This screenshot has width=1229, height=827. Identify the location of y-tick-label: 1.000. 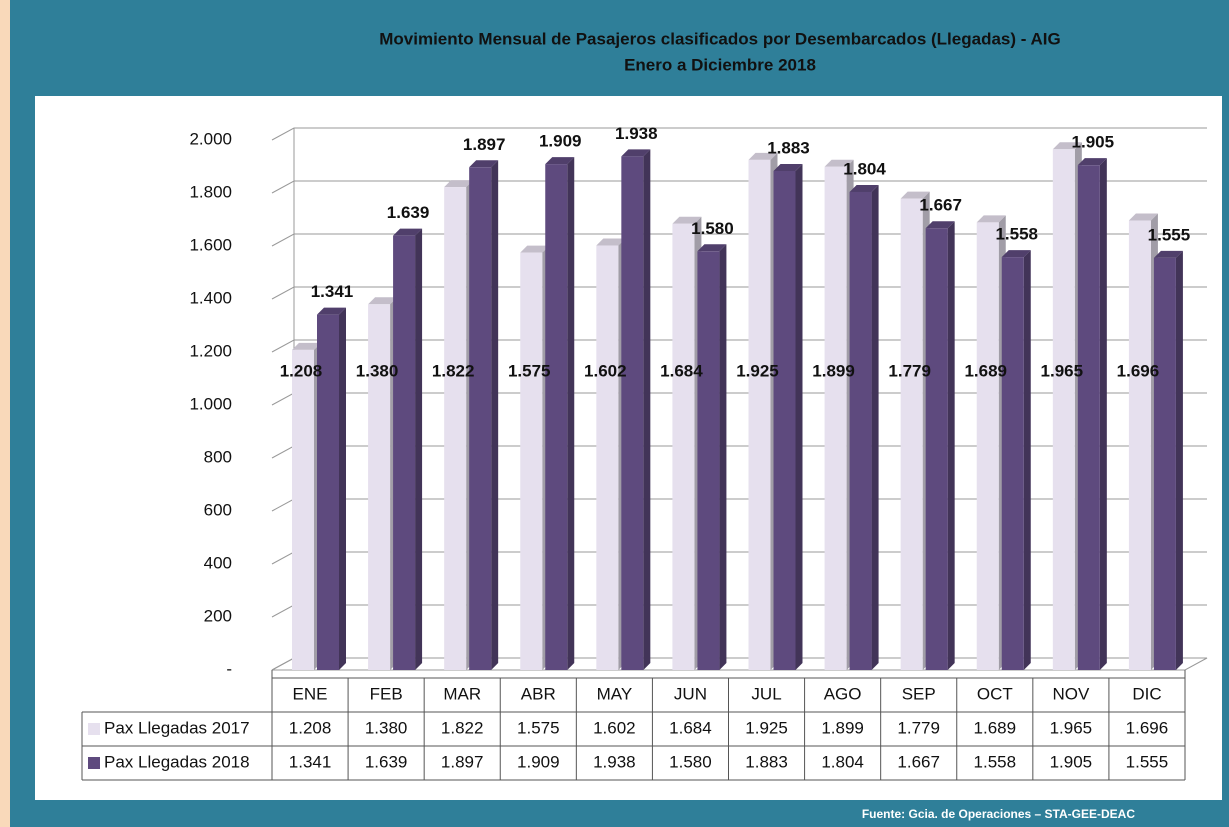
(210, 403).